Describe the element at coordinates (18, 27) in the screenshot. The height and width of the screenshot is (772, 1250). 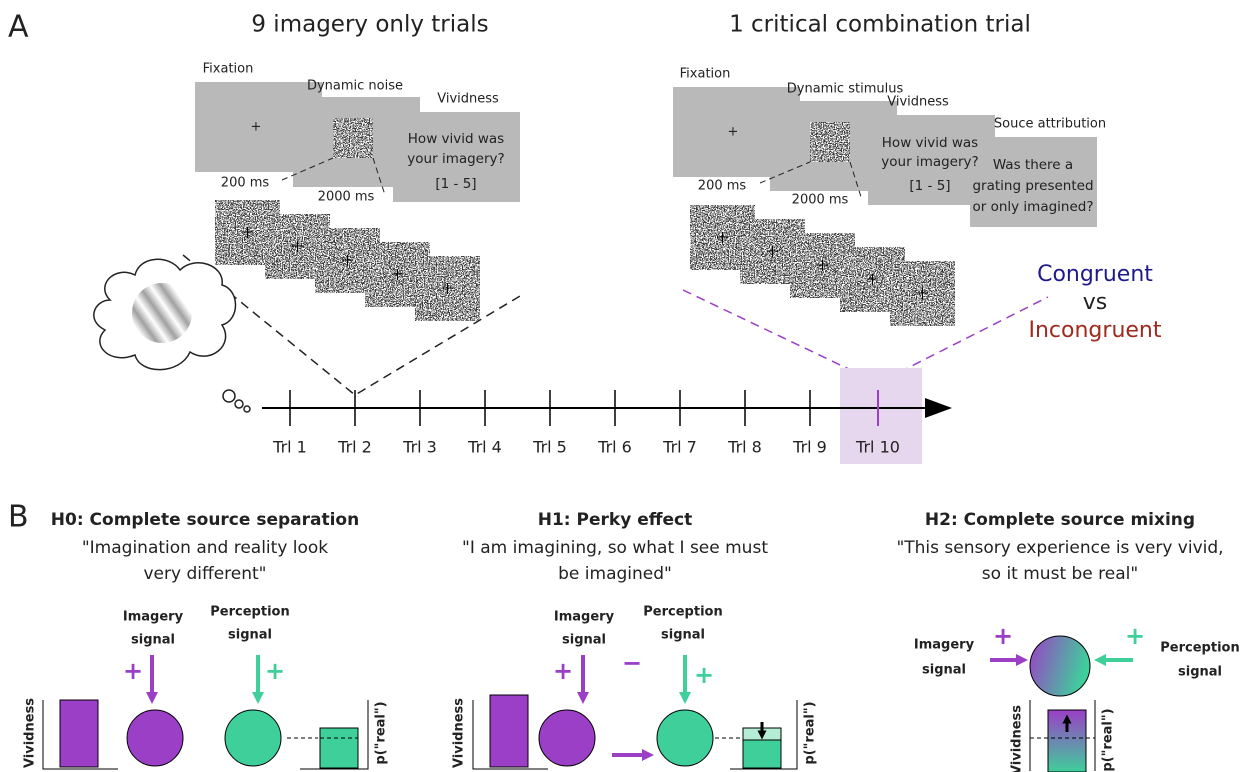
I see `panel-label: A` at that location.